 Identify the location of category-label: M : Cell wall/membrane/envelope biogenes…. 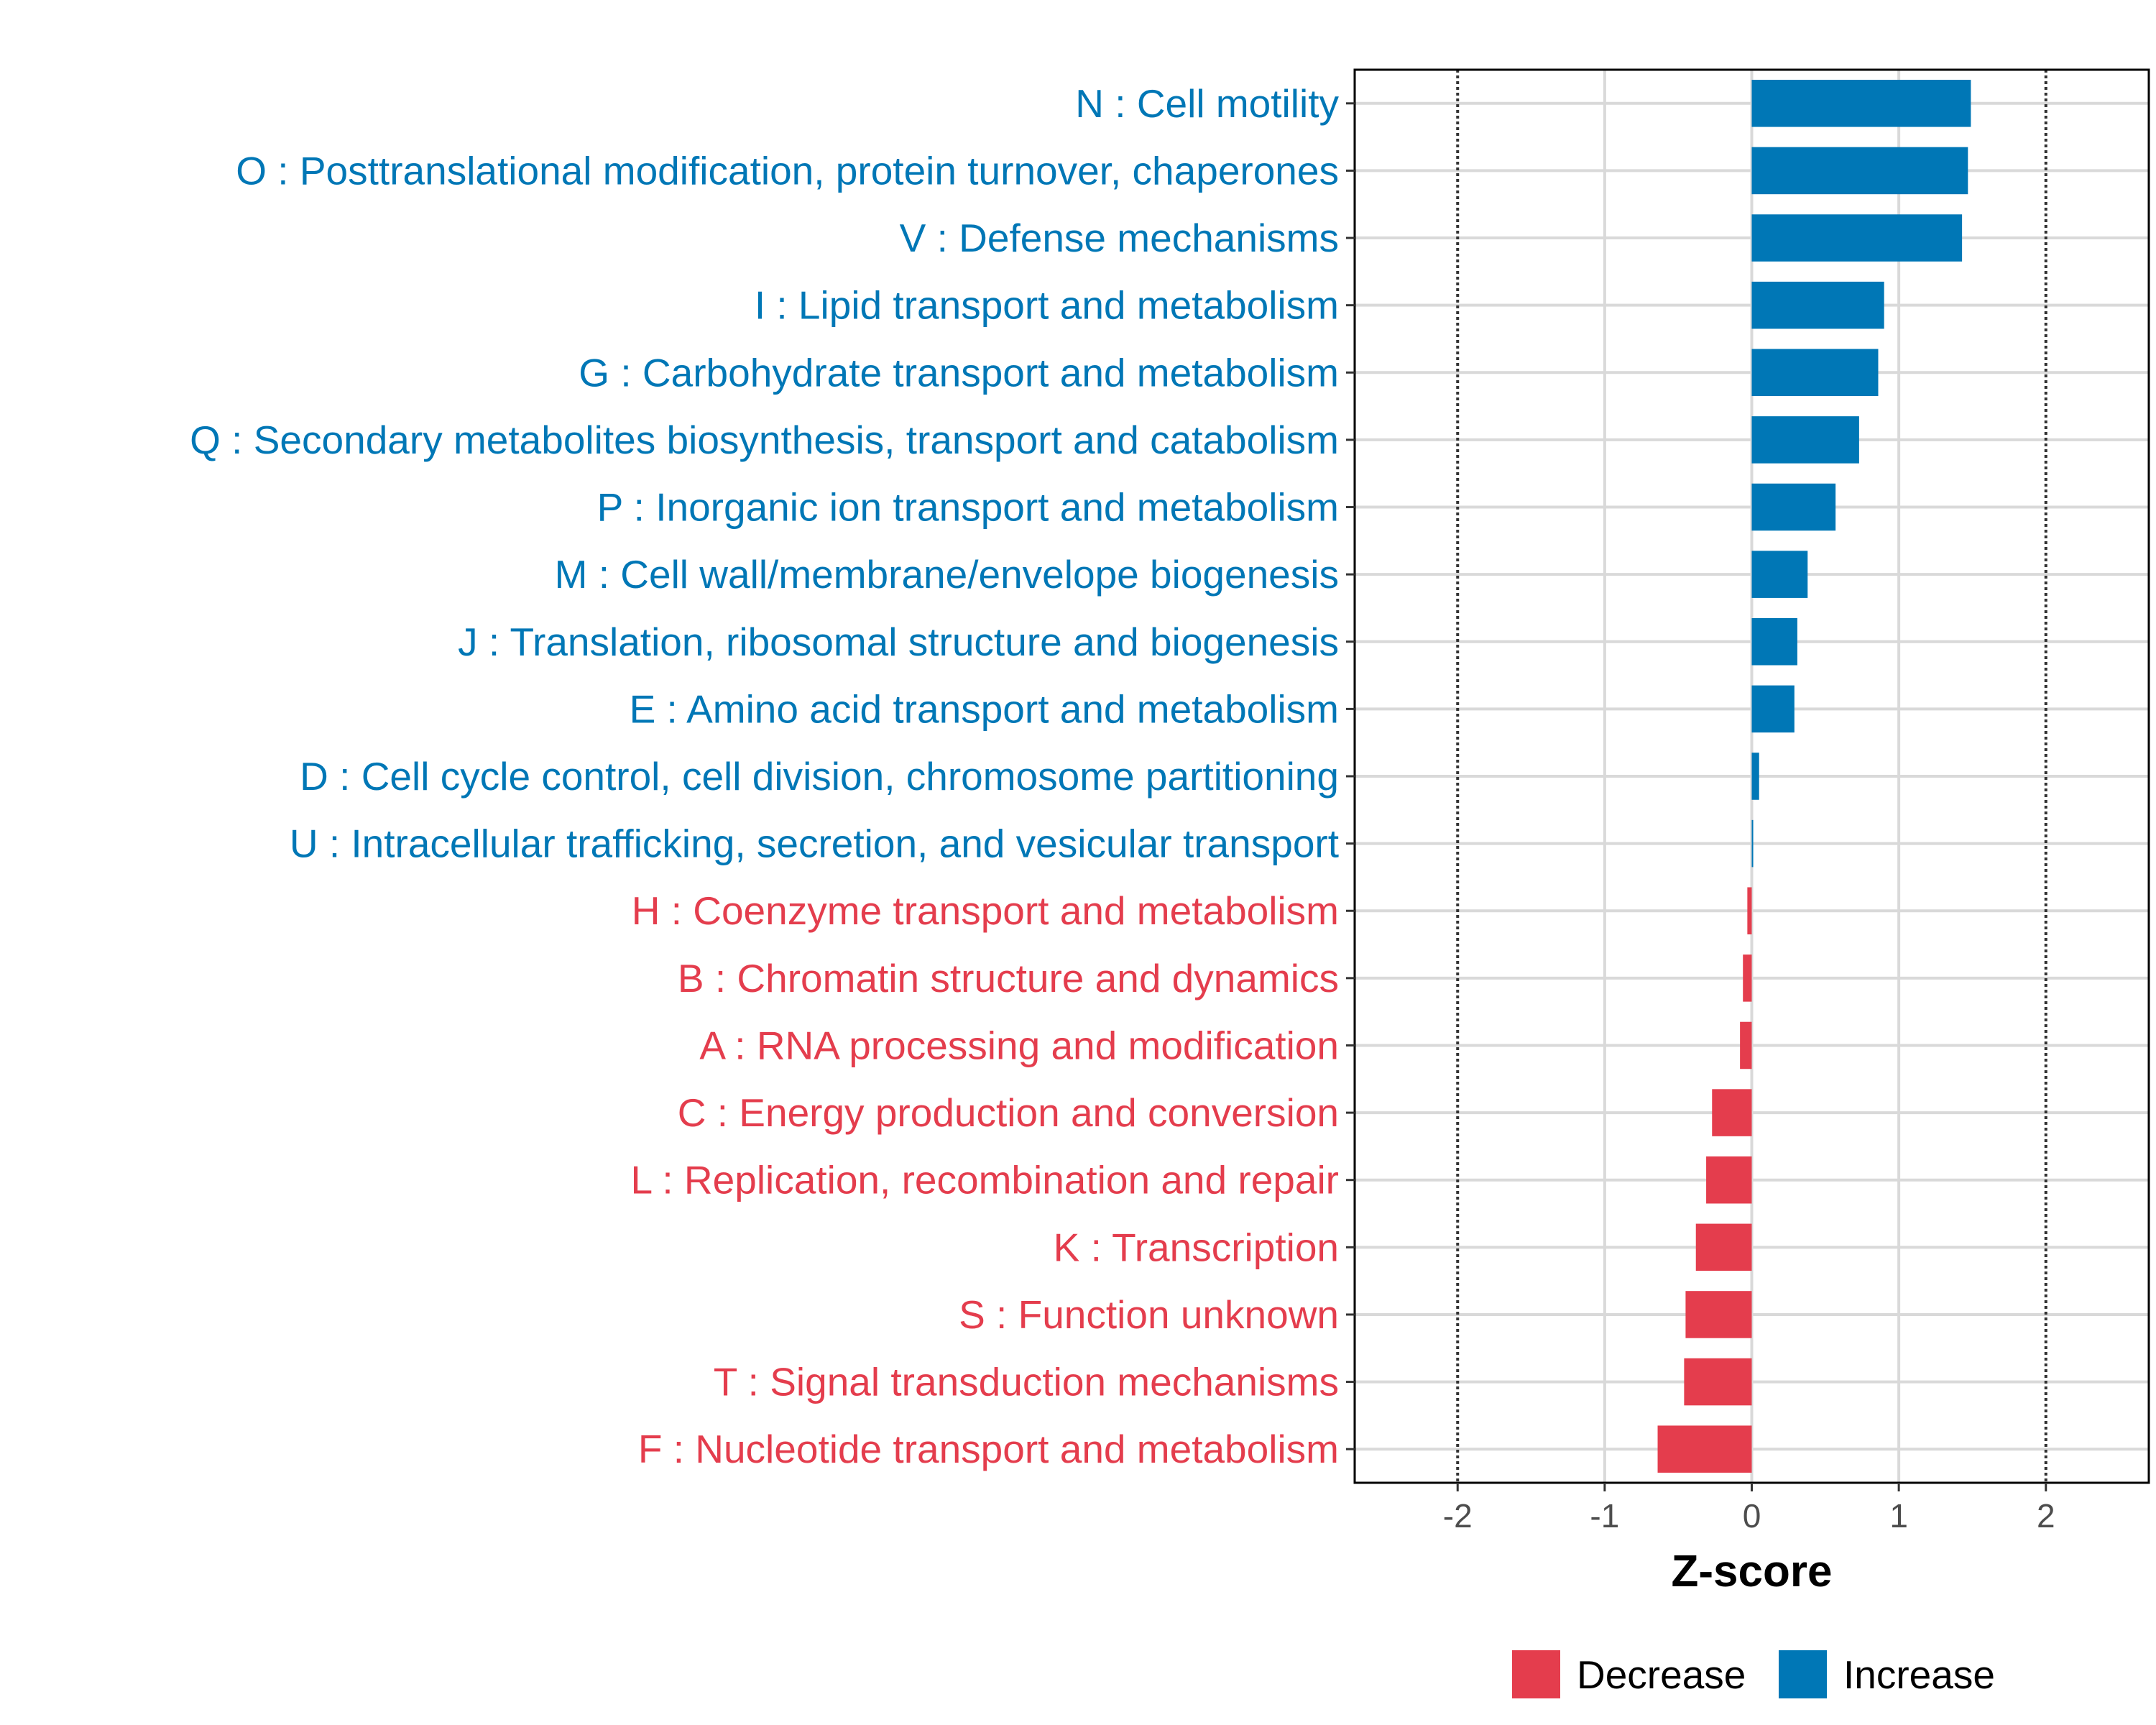
(947, 574).